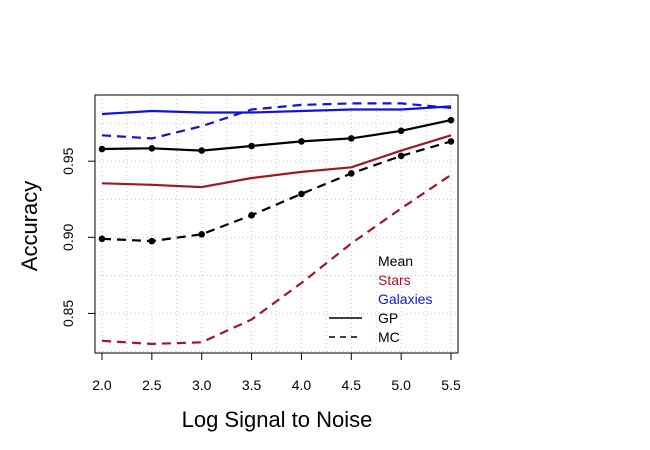 The width and height of the screenshot is (650, 450). I want to click on series-galaxies-gp, so click(276, 110).